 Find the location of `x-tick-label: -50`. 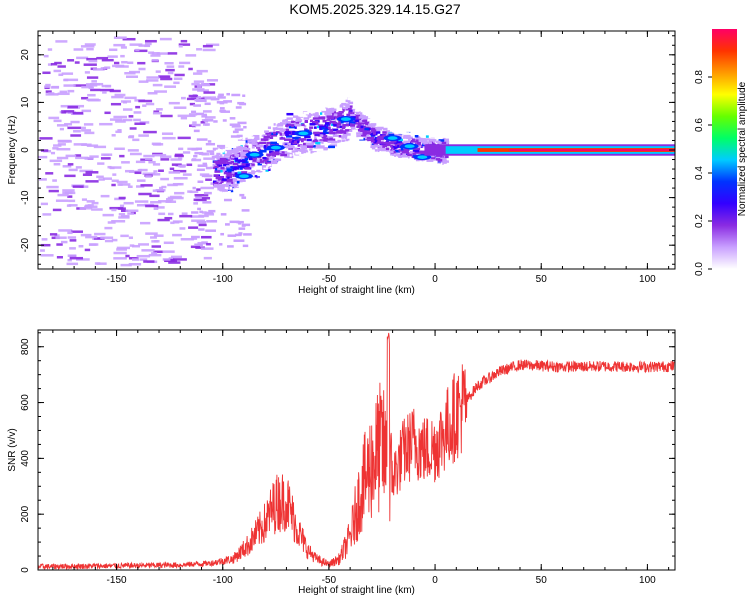

x-tick-label: -50 is located at coordinates (329, 580).